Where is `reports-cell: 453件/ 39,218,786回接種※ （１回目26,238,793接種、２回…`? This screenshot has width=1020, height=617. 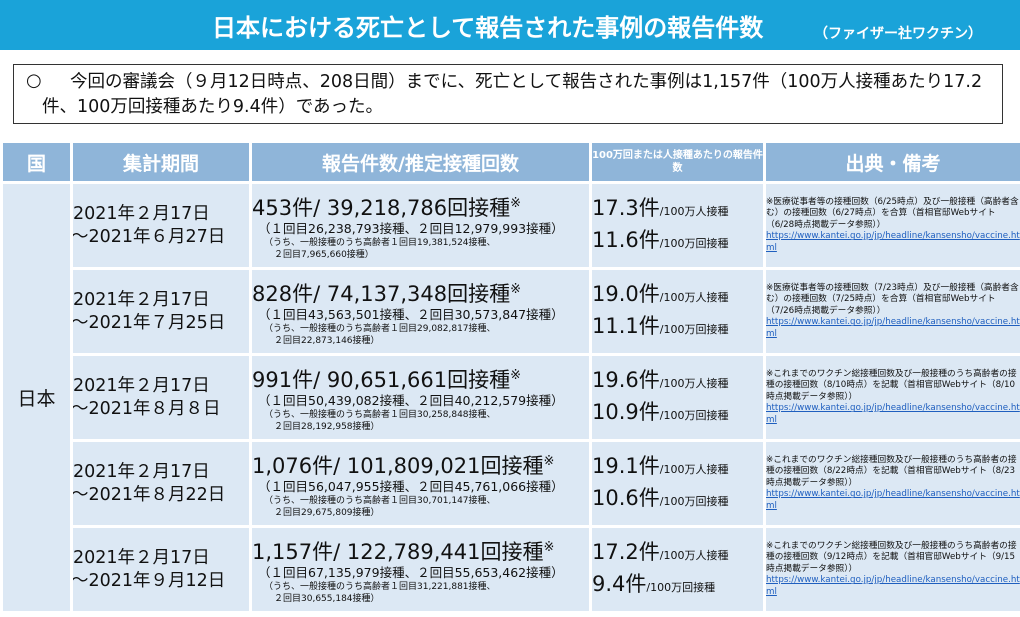 reports-cell: 453件/ 39,218,786回接種※ （１回目26,238,793接種、２回… is located at coordinates (420, 225).